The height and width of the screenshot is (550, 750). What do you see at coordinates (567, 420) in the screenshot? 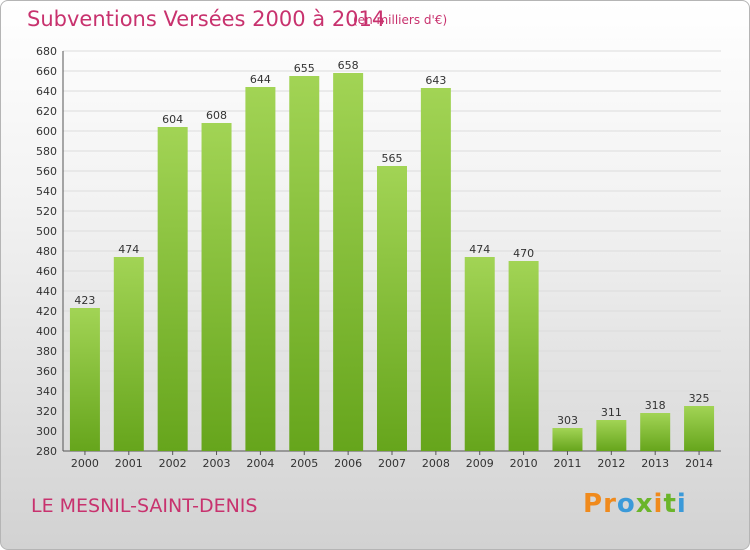
I see `data-label: 303` at bounding box center [567, 420].